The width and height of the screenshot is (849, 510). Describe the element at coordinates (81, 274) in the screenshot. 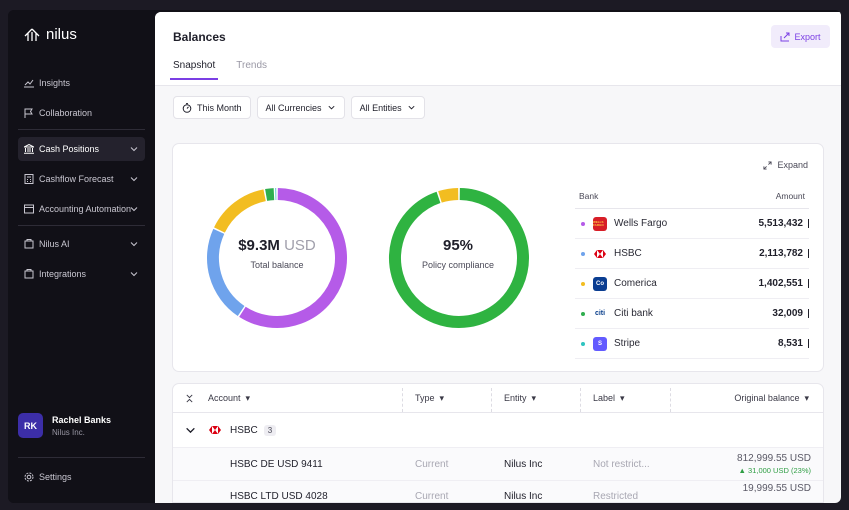

I see `sidebar-item-integrations: Integrations` at that location.